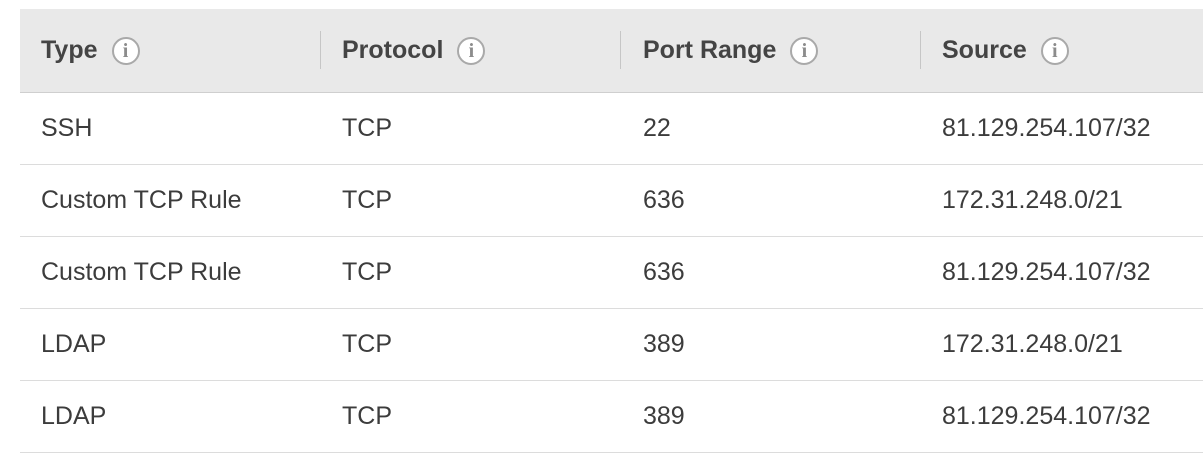 This screenshot has height=458, width=1203. I want to click on column-header-label: Port Range, so click(710, 50).